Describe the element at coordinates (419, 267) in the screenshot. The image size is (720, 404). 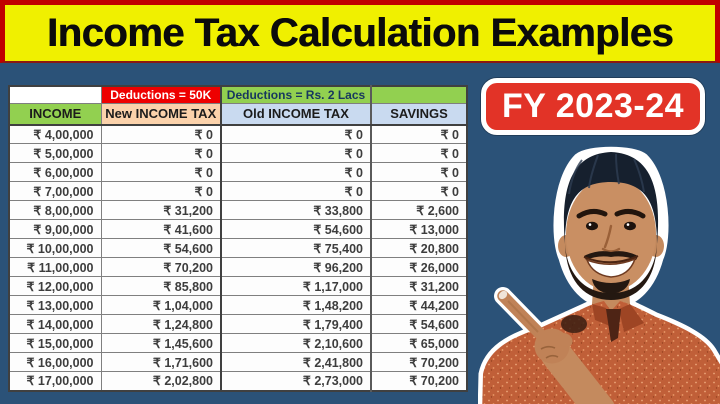
I see `savings-cell: ₹ 26,000` at that location.